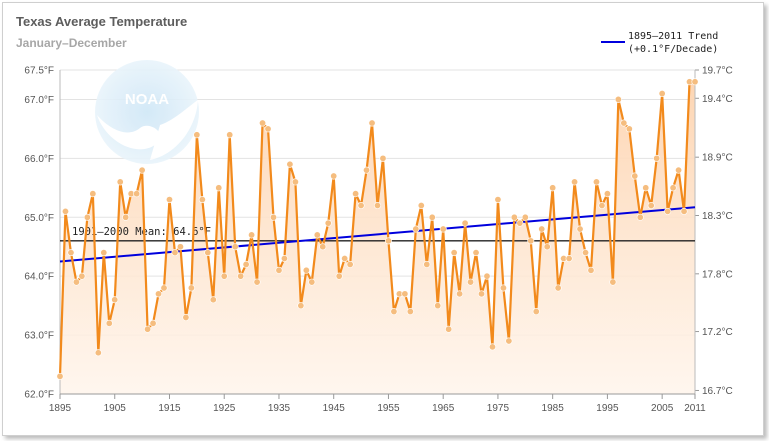 The width and height of the screenshot is (769, 441). Describe the element at coordinates (717, 71) in the screenshot. I see `y-tick-label-right: 19.7°C` at that location.